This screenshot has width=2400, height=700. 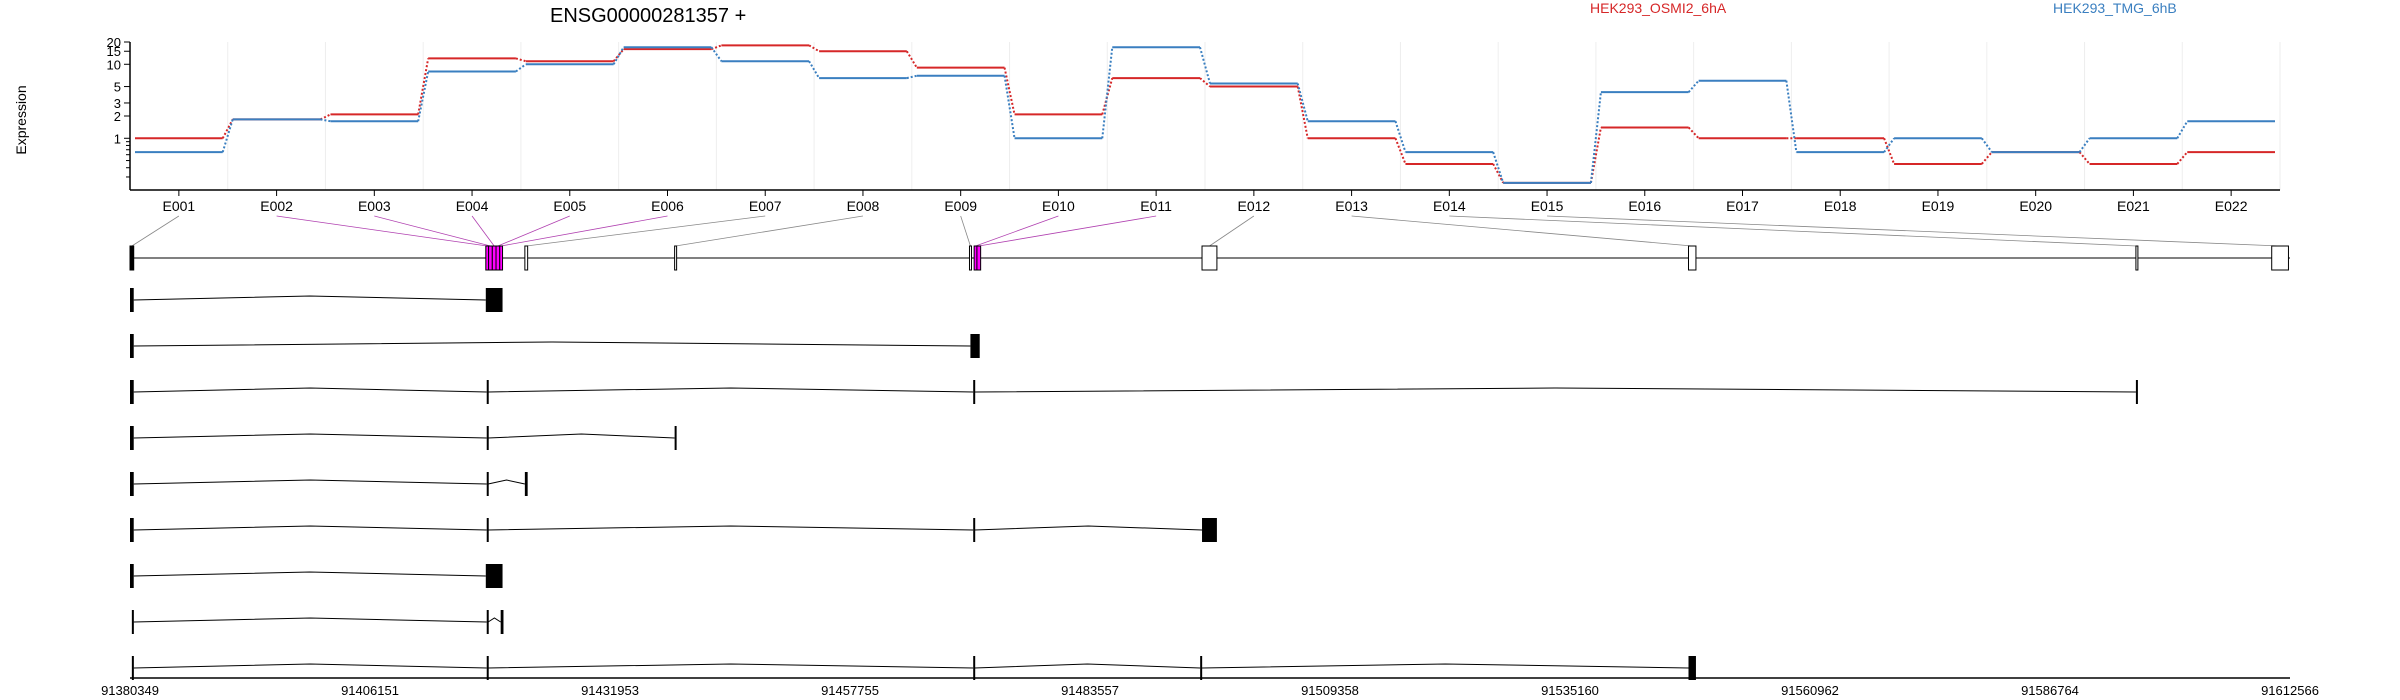 What do you see at coordinates (2231, 206) in the screenshot?
I see `exon-label: E022` at bounding box center [2231, 206].